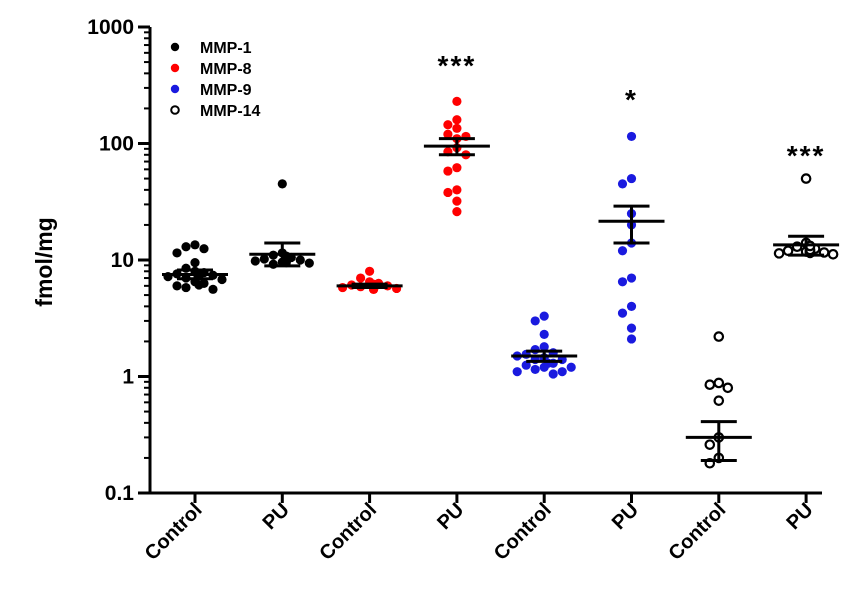 The width and height of the screenshot is (841, 589). Describe the element at coordinates (120, 493) in the screenshot. I see `y-tick-label: 0.1` at that location.